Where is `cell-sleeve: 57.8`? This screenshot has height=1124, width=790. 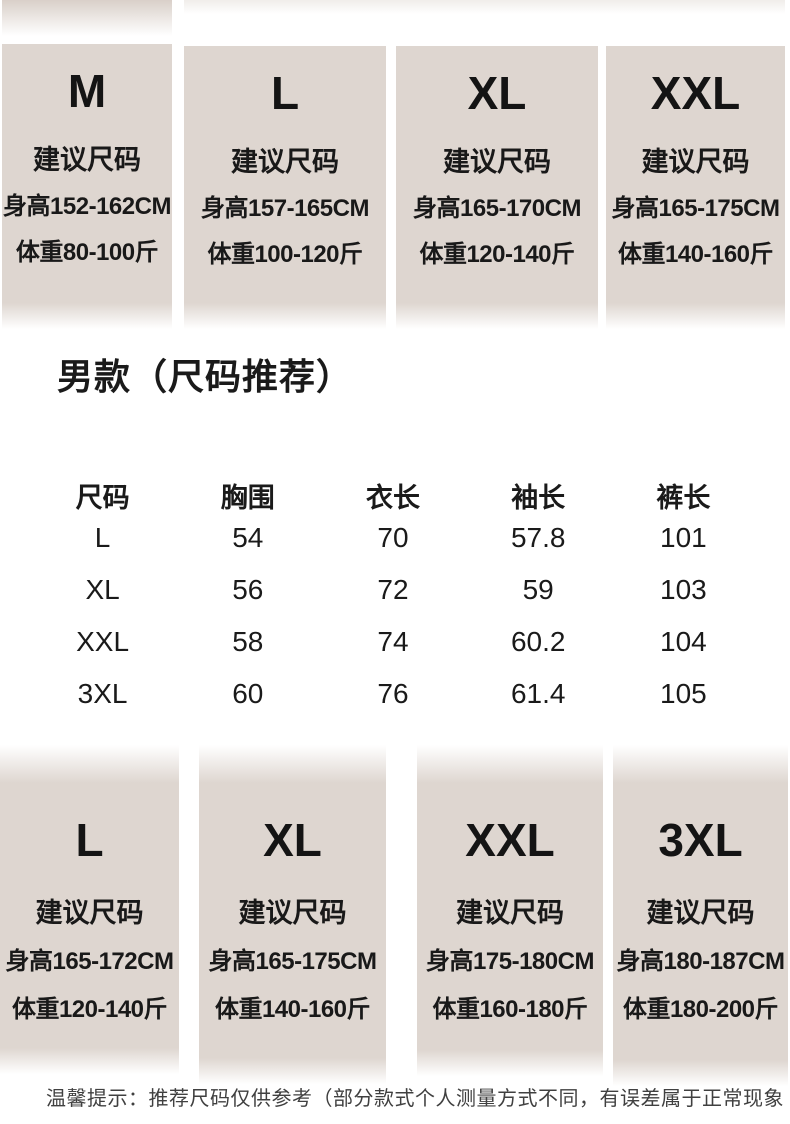
cell-sleeve: 57.8 is located at coordinates (538, 537).